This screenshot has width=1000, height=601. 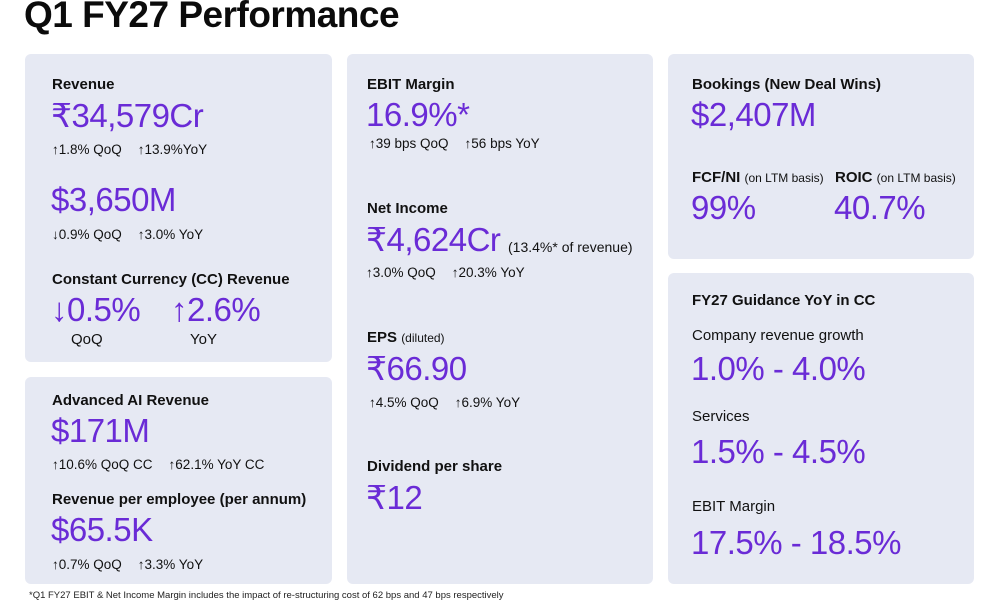 What do you see at coordinates (87, 149) in the screenshot?
I see `revenue-inr-qoq: ↑1.8% QoQ` at bounding box center [87, 149].